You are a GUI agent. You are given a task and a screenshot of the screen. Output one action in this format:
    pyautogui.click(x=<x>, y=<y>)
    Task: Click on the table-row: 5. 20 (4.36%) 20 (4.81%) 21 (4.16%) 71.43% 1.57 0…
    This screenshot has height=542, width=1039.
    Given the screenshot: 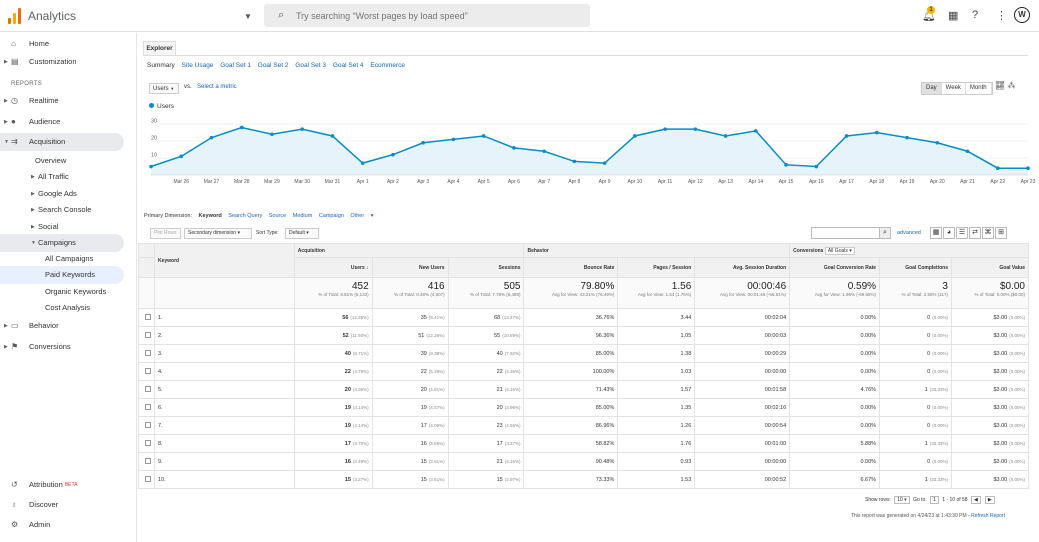 What is the action you would take?
    pyautogui.click(x=584, y=389)
    